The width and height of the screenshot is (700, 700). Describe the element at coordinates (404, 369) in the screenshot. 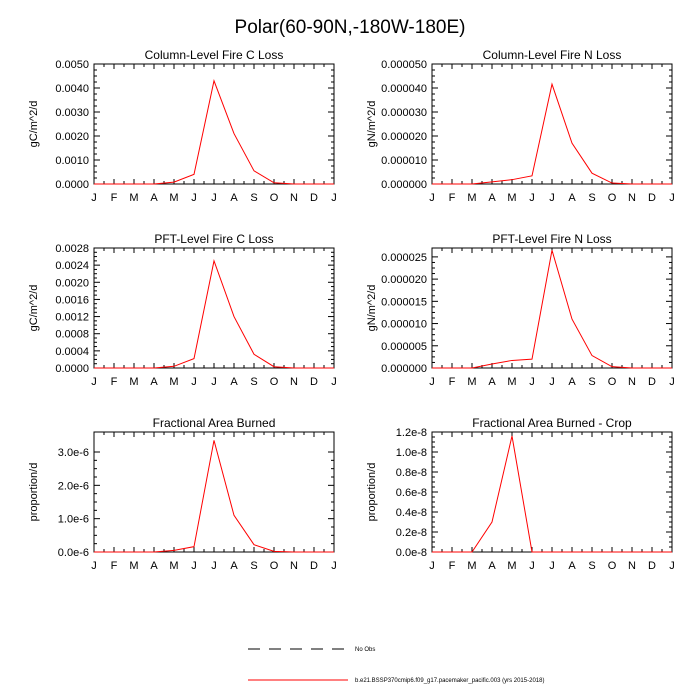

I see `y-tick-label: 0.000000` at that location.